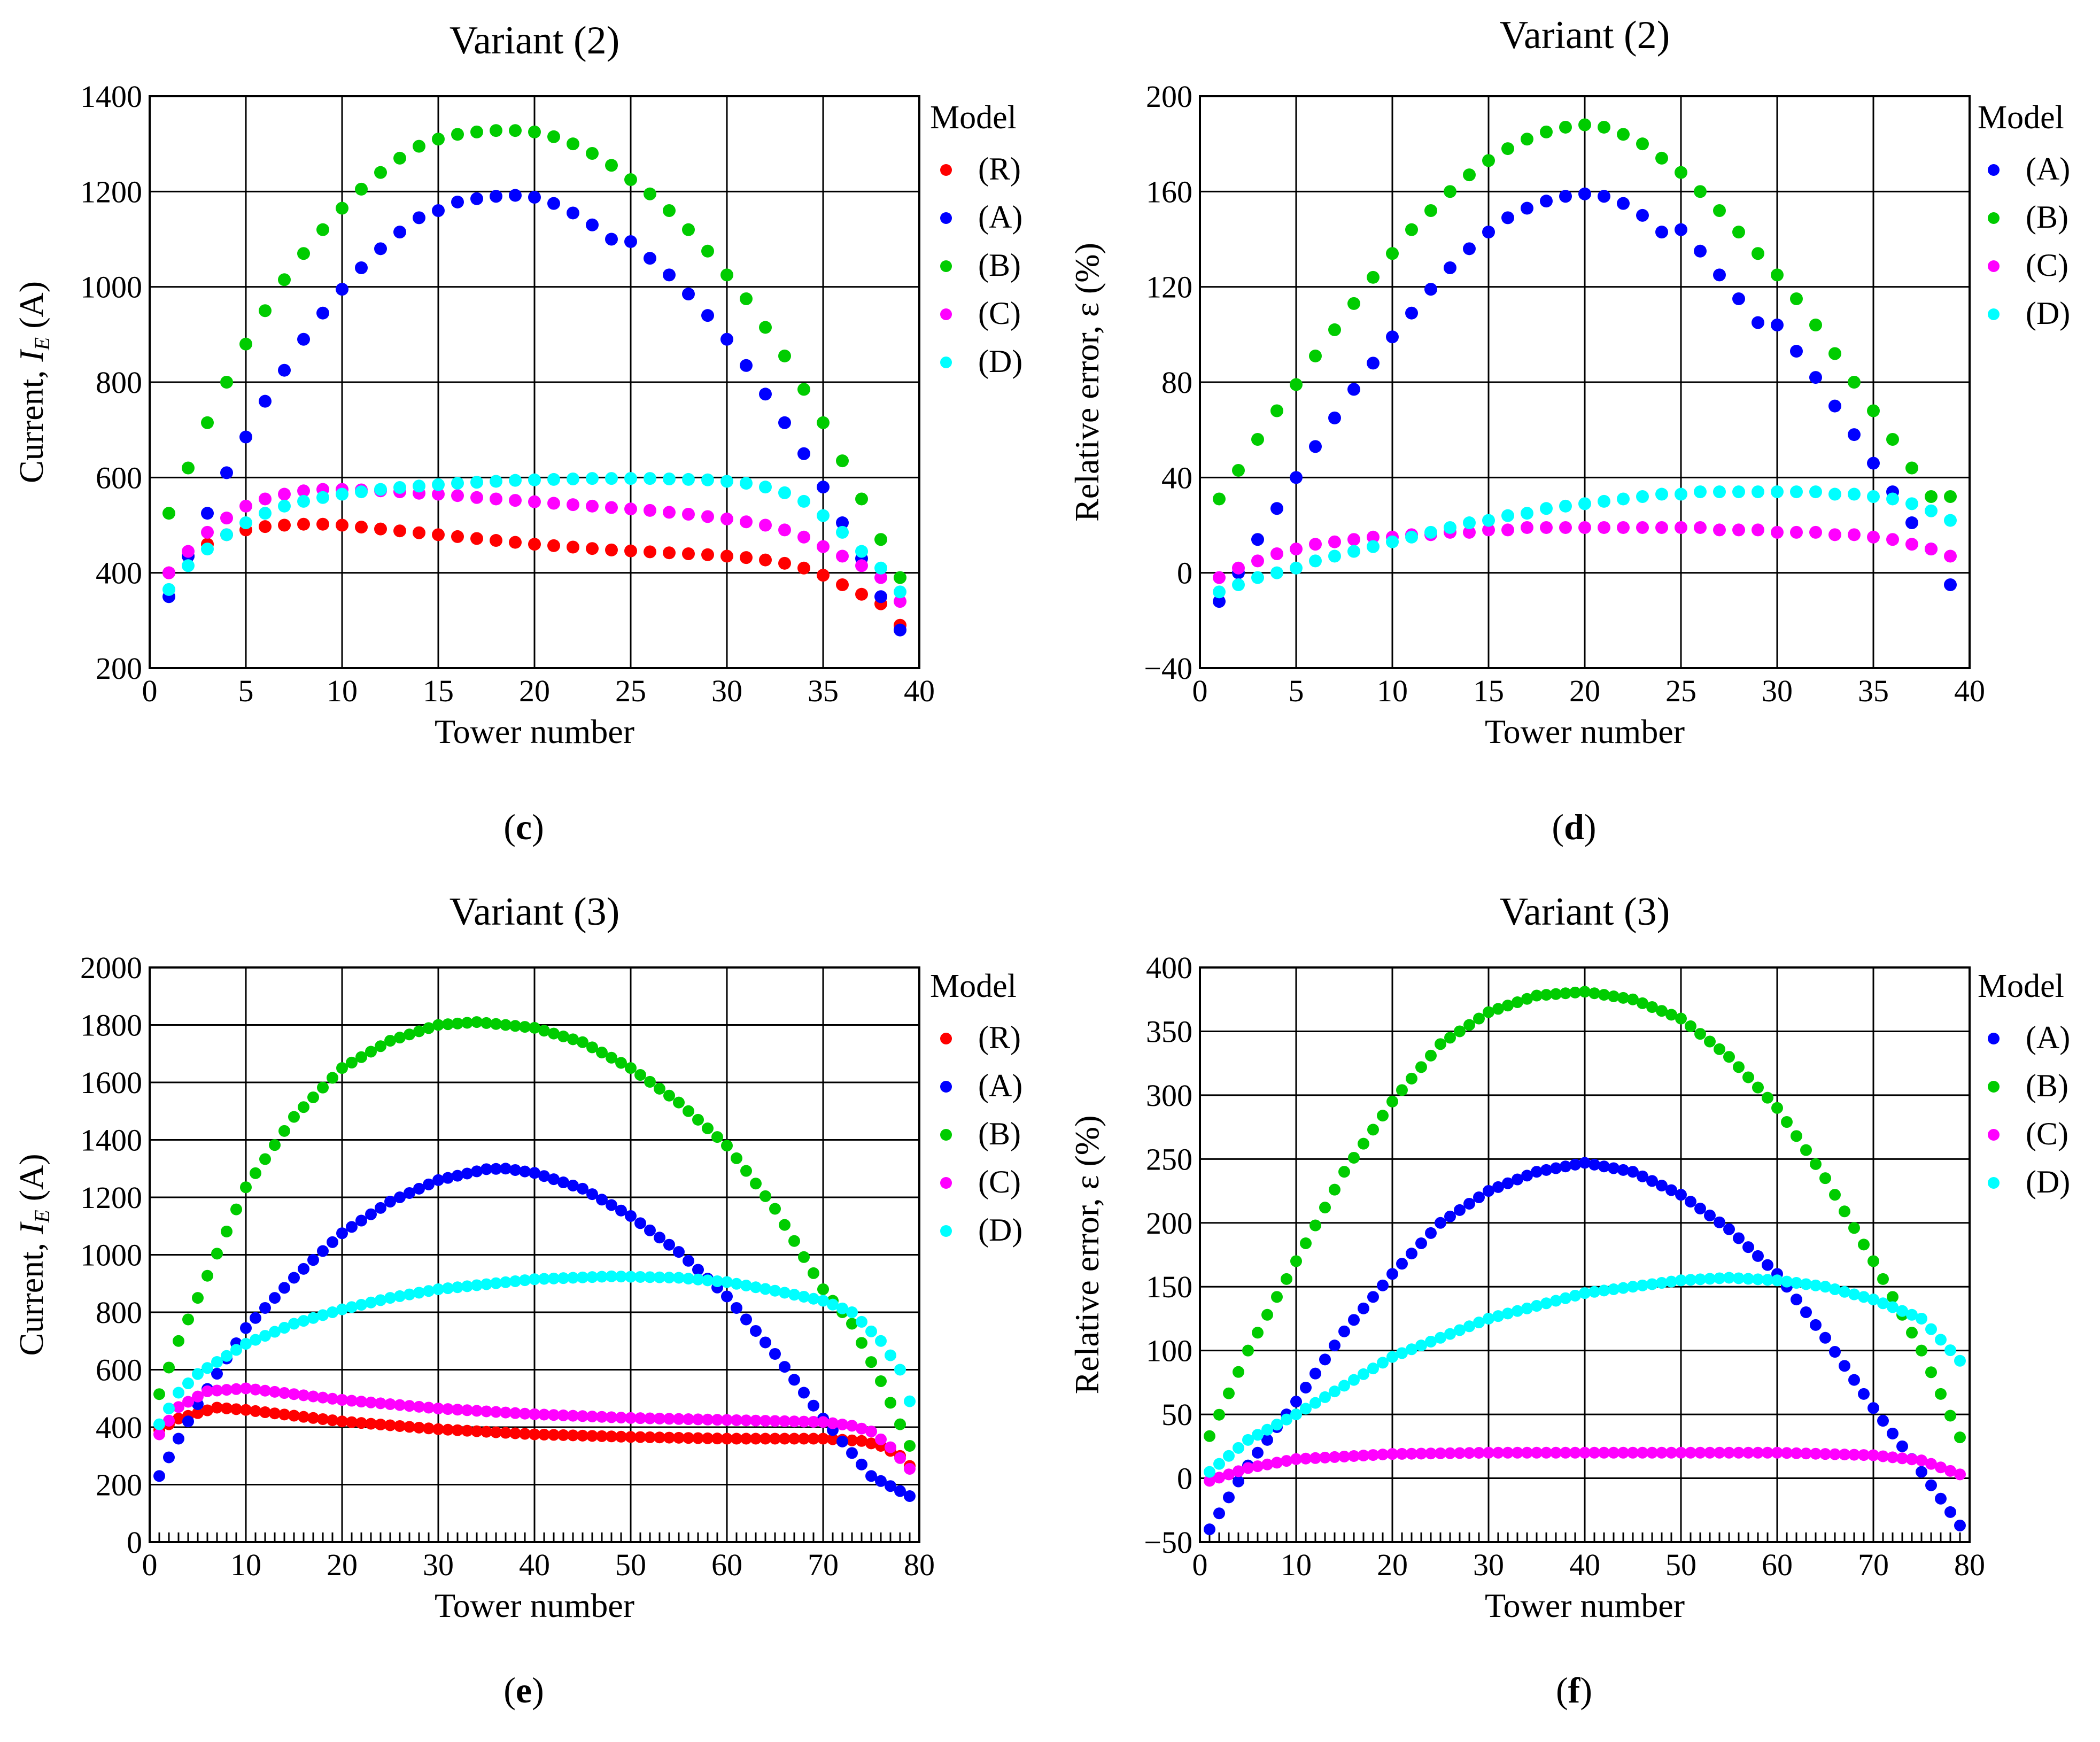  What do you see at coordinates (1169, 97) in the screenshot?
I see `y-tick-label: 200` at bounding box center [1169, 97].